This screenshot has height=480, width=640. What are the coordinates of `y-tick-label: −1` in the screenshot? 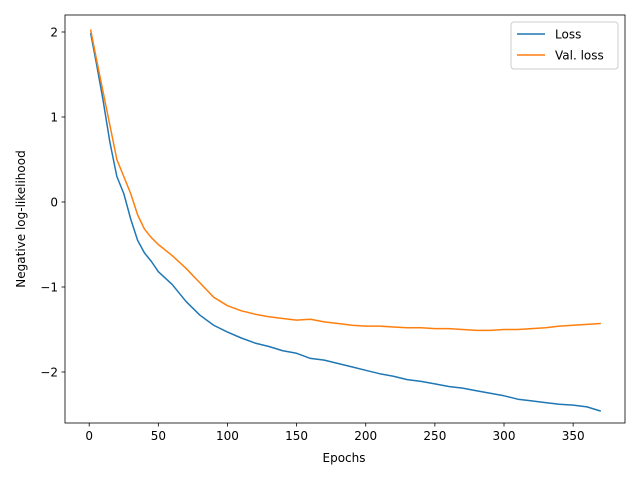 It's located at (49, 288).